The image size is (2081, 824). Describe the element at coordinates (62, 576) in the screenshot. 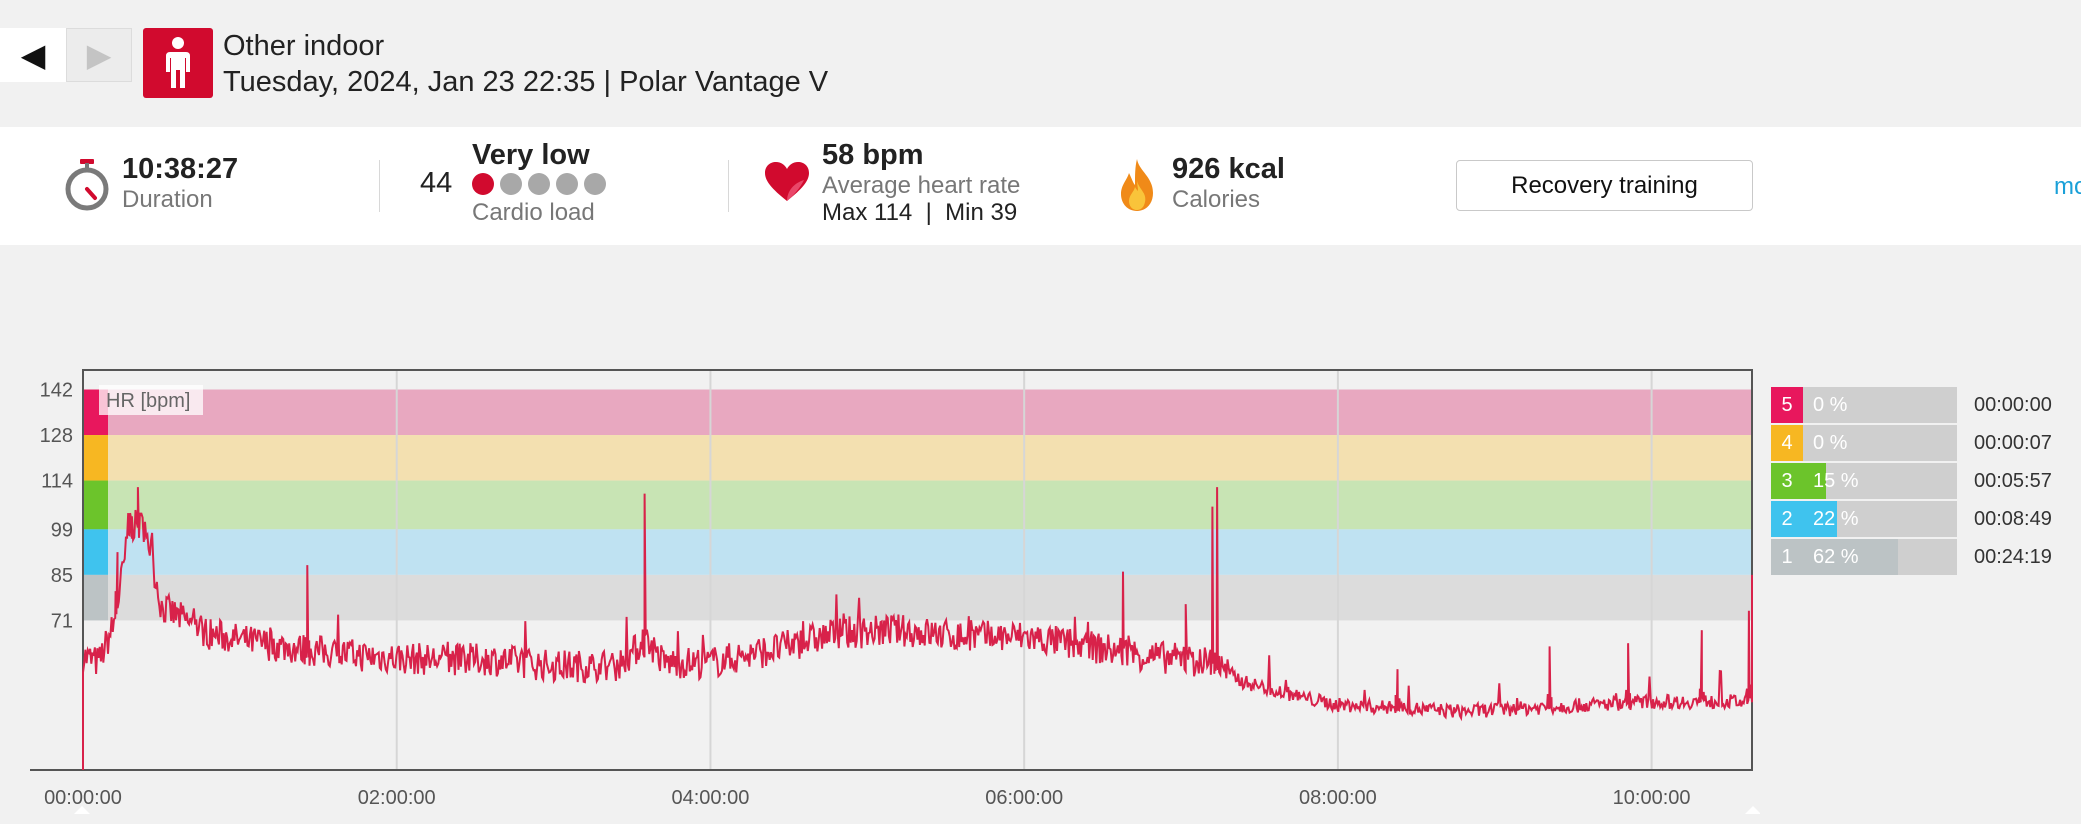

I see `y-tick-label: 85` at that location.